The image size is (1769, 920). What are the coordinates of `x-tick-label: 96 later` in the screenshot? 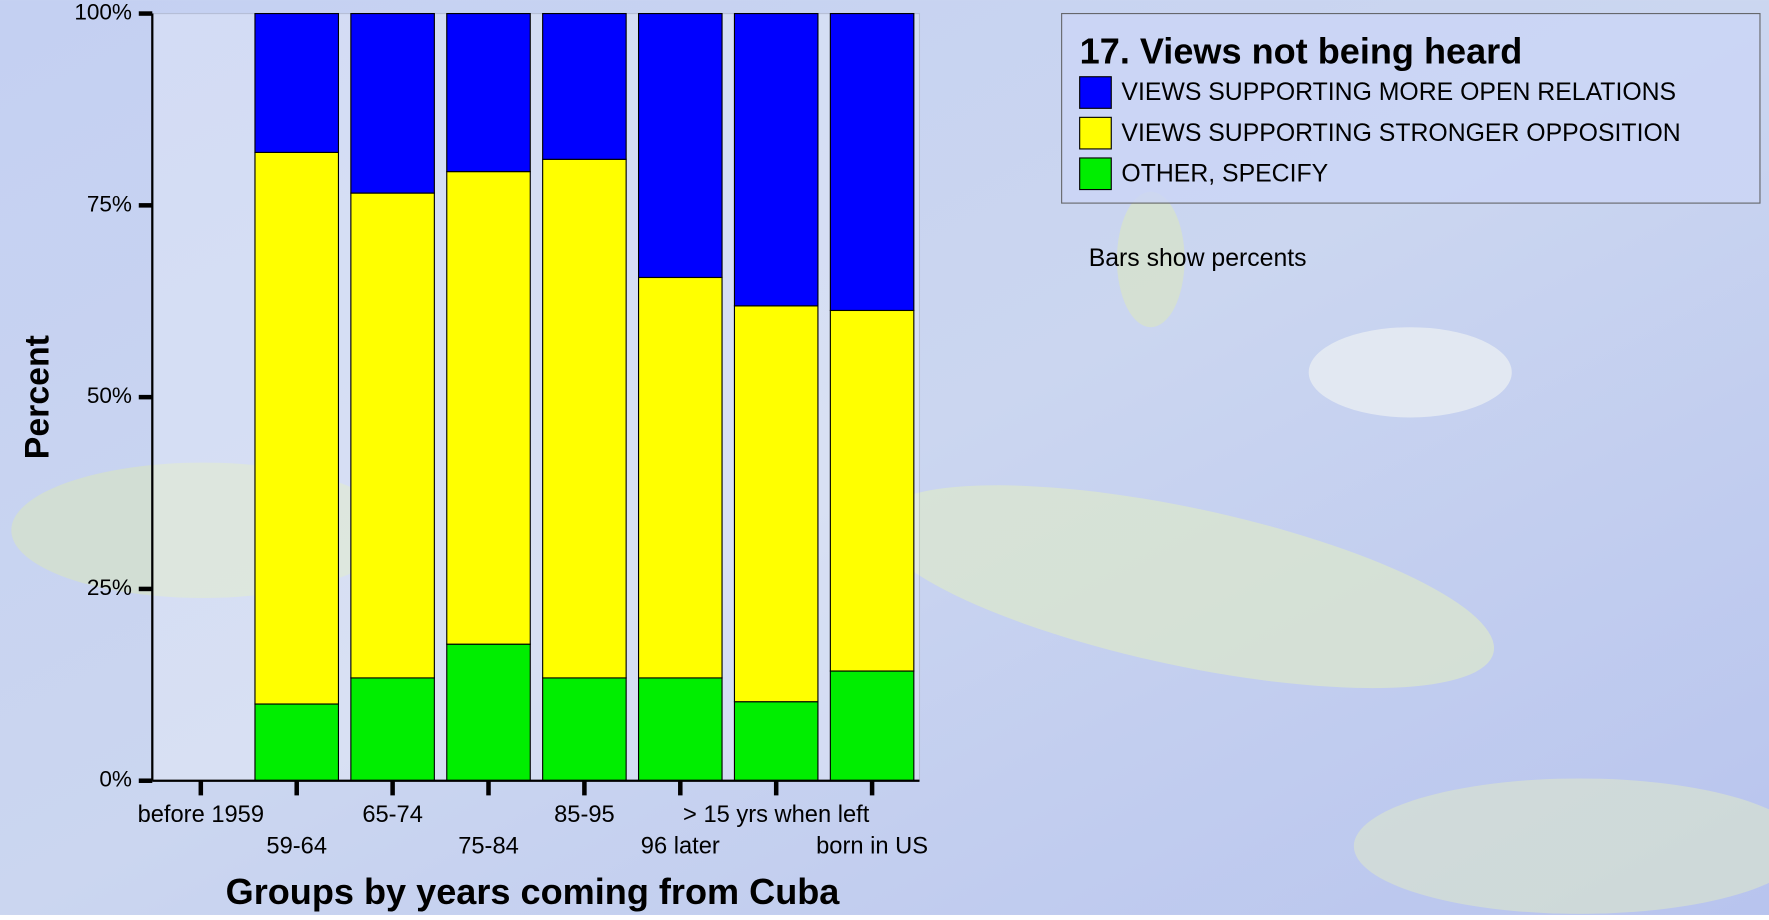 It's located at (680, 847).